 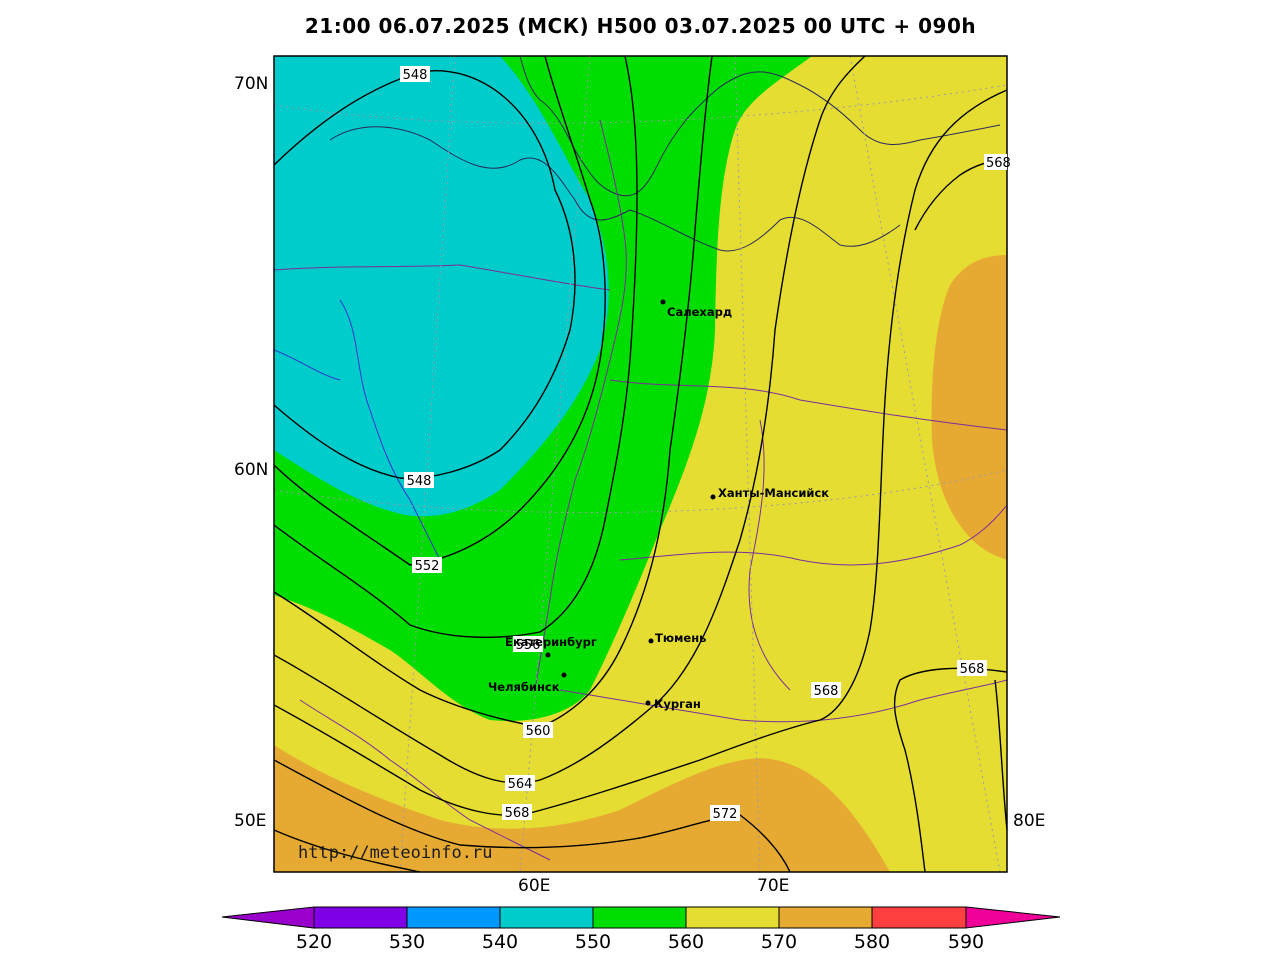 What do you see at coordinates (966, 942) in the screenshot?
I see `colorbar-label-590: 590` at bounding box center [966, 942].